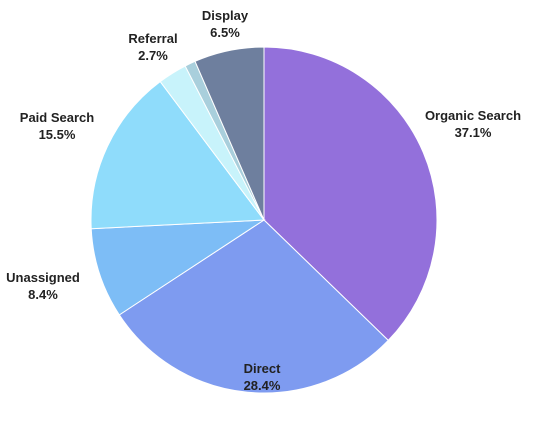 Image resolution: width=544 pixels, height=428 pixels. What do you see at coordinates (153, 55) in the screenshot?
I see `slice-label-percent: 2.7%` at bounding box center [153, 55].